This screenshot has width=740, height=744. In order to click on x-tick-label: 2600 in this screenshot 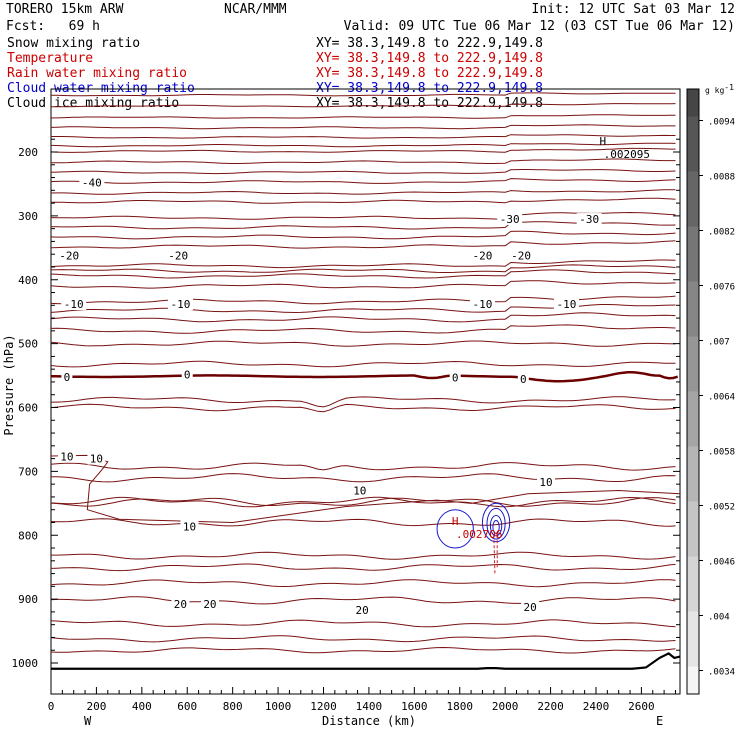, I will do `click(641, 706)`.